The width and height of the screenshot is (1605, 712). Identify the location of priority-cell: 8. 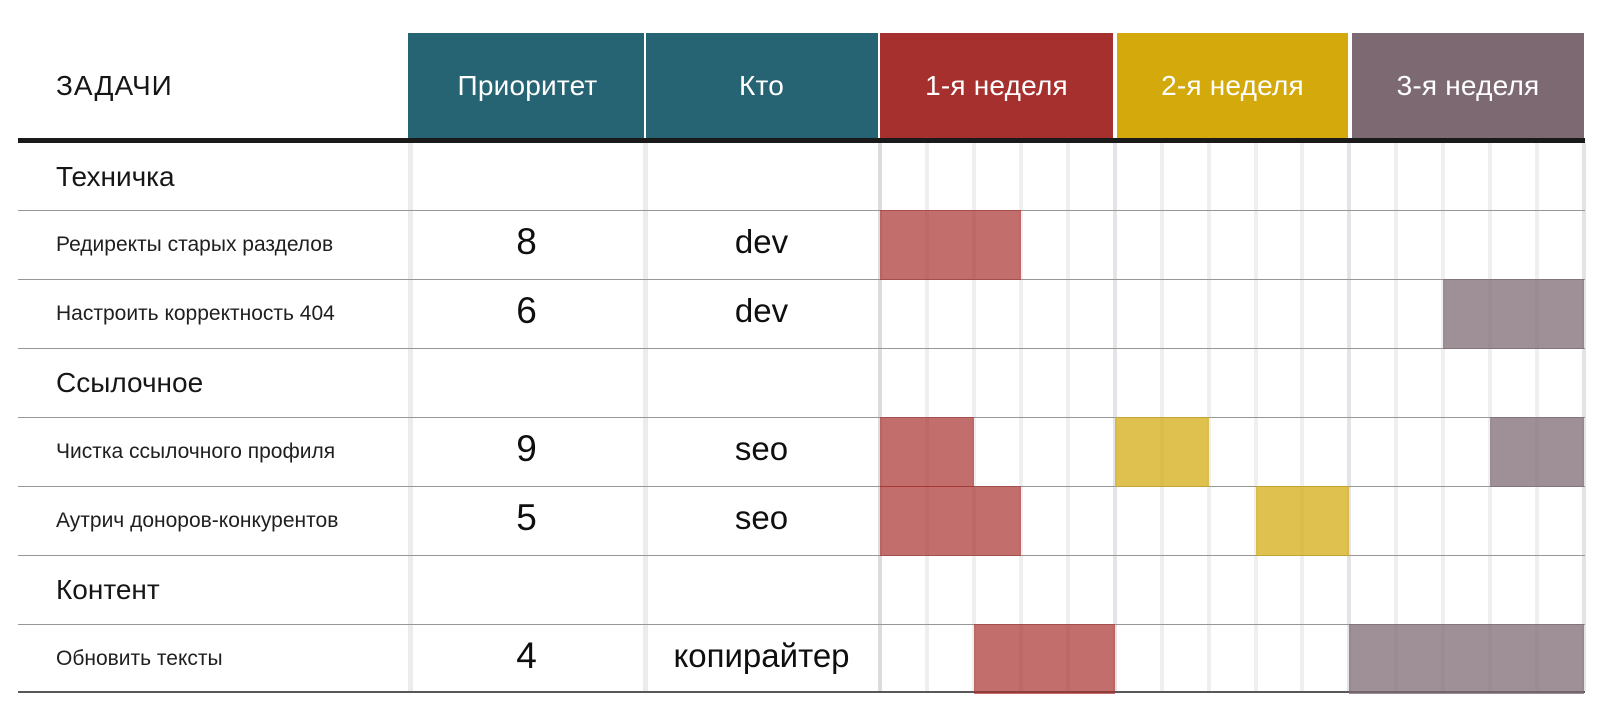
(526, 241).